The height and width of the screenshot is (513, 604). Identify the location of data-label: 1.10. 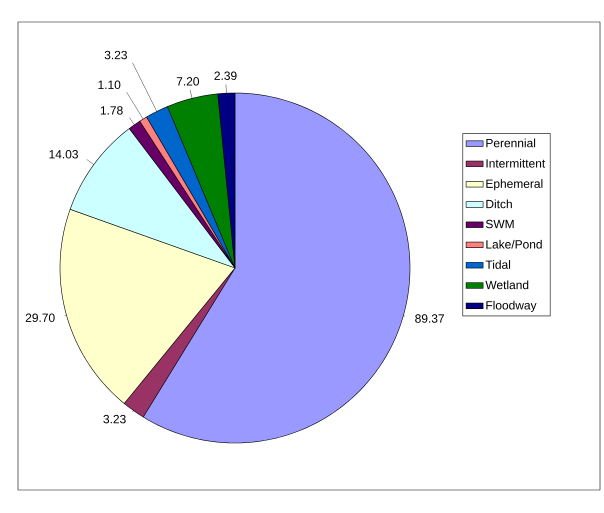
(109, 84).